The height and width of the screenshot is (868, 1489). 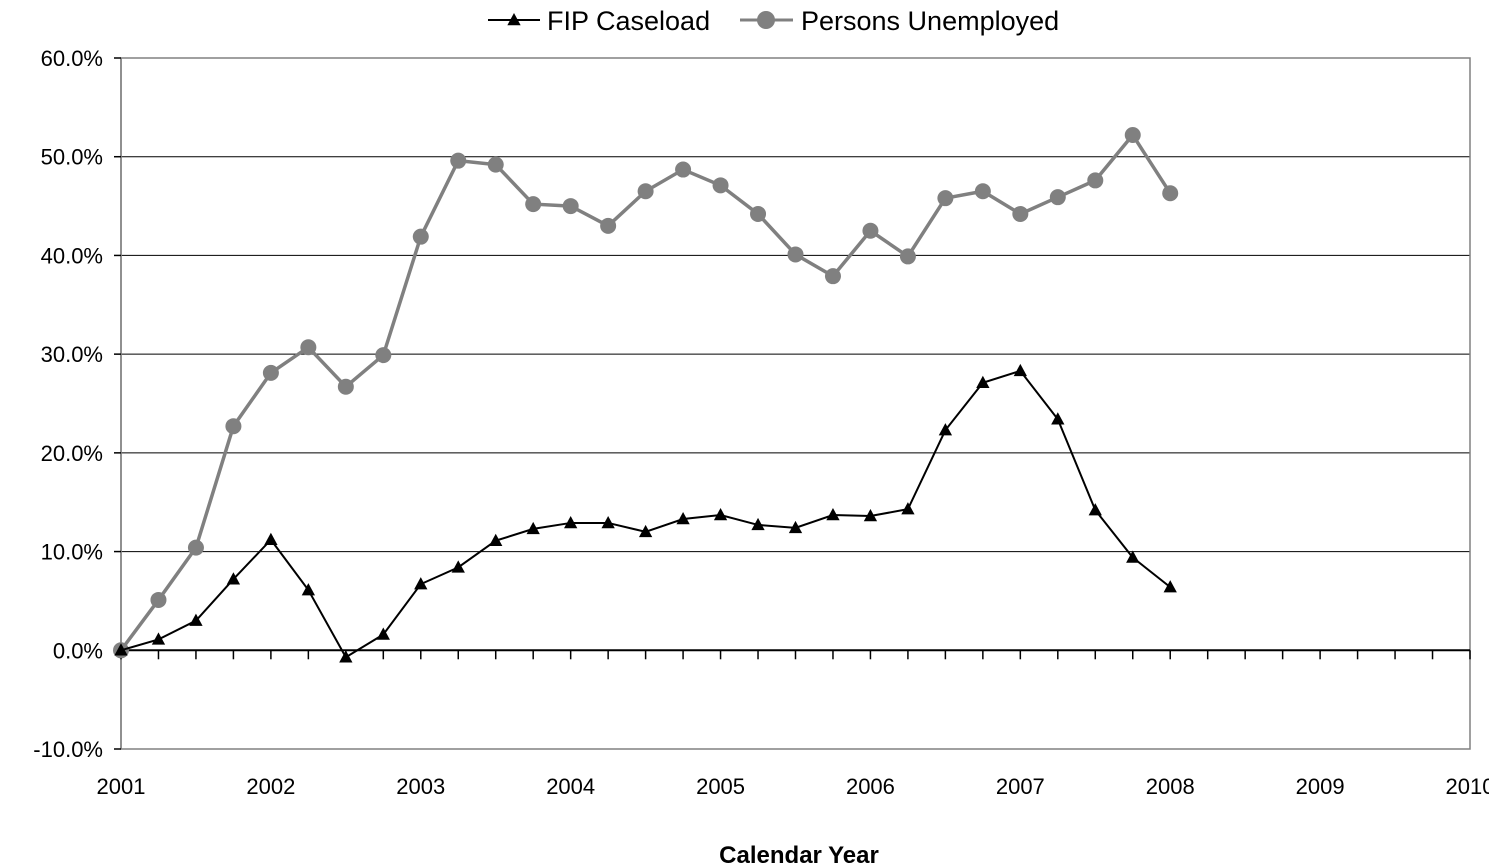 I want to click on y-tick-label-4: 30.0%, so click(x=72, y=354).